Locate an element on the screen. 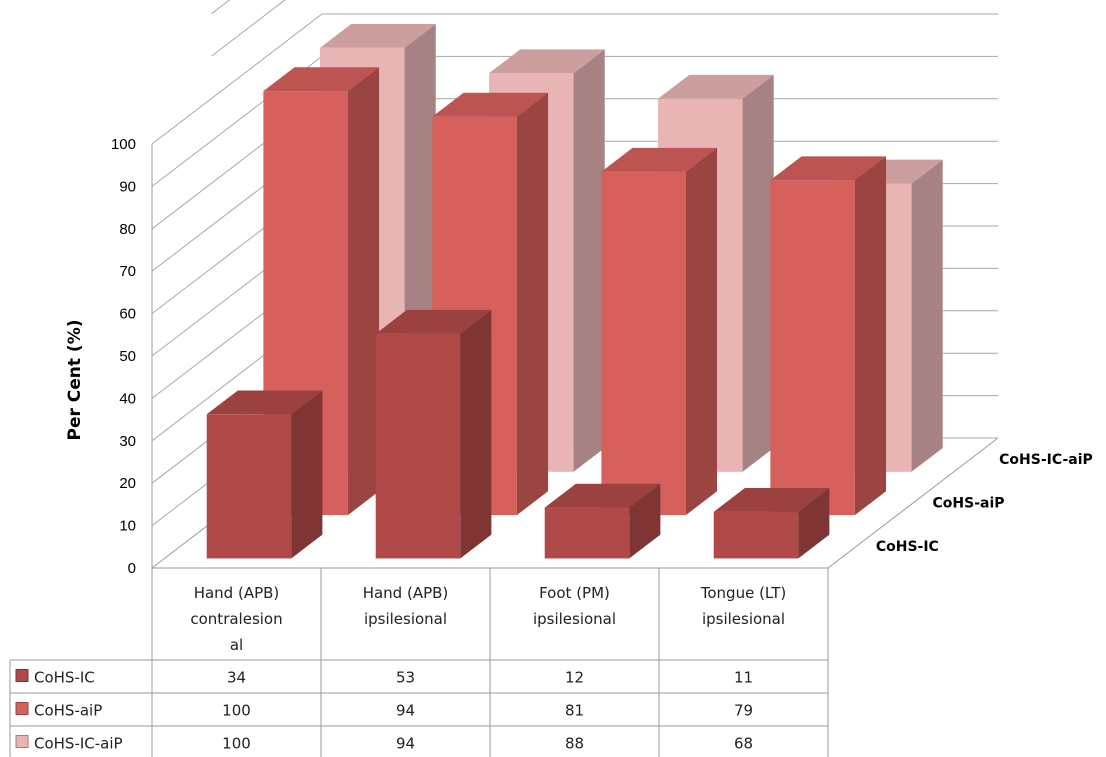  y-tick-label: 60 is located at coordinates (127, 314).